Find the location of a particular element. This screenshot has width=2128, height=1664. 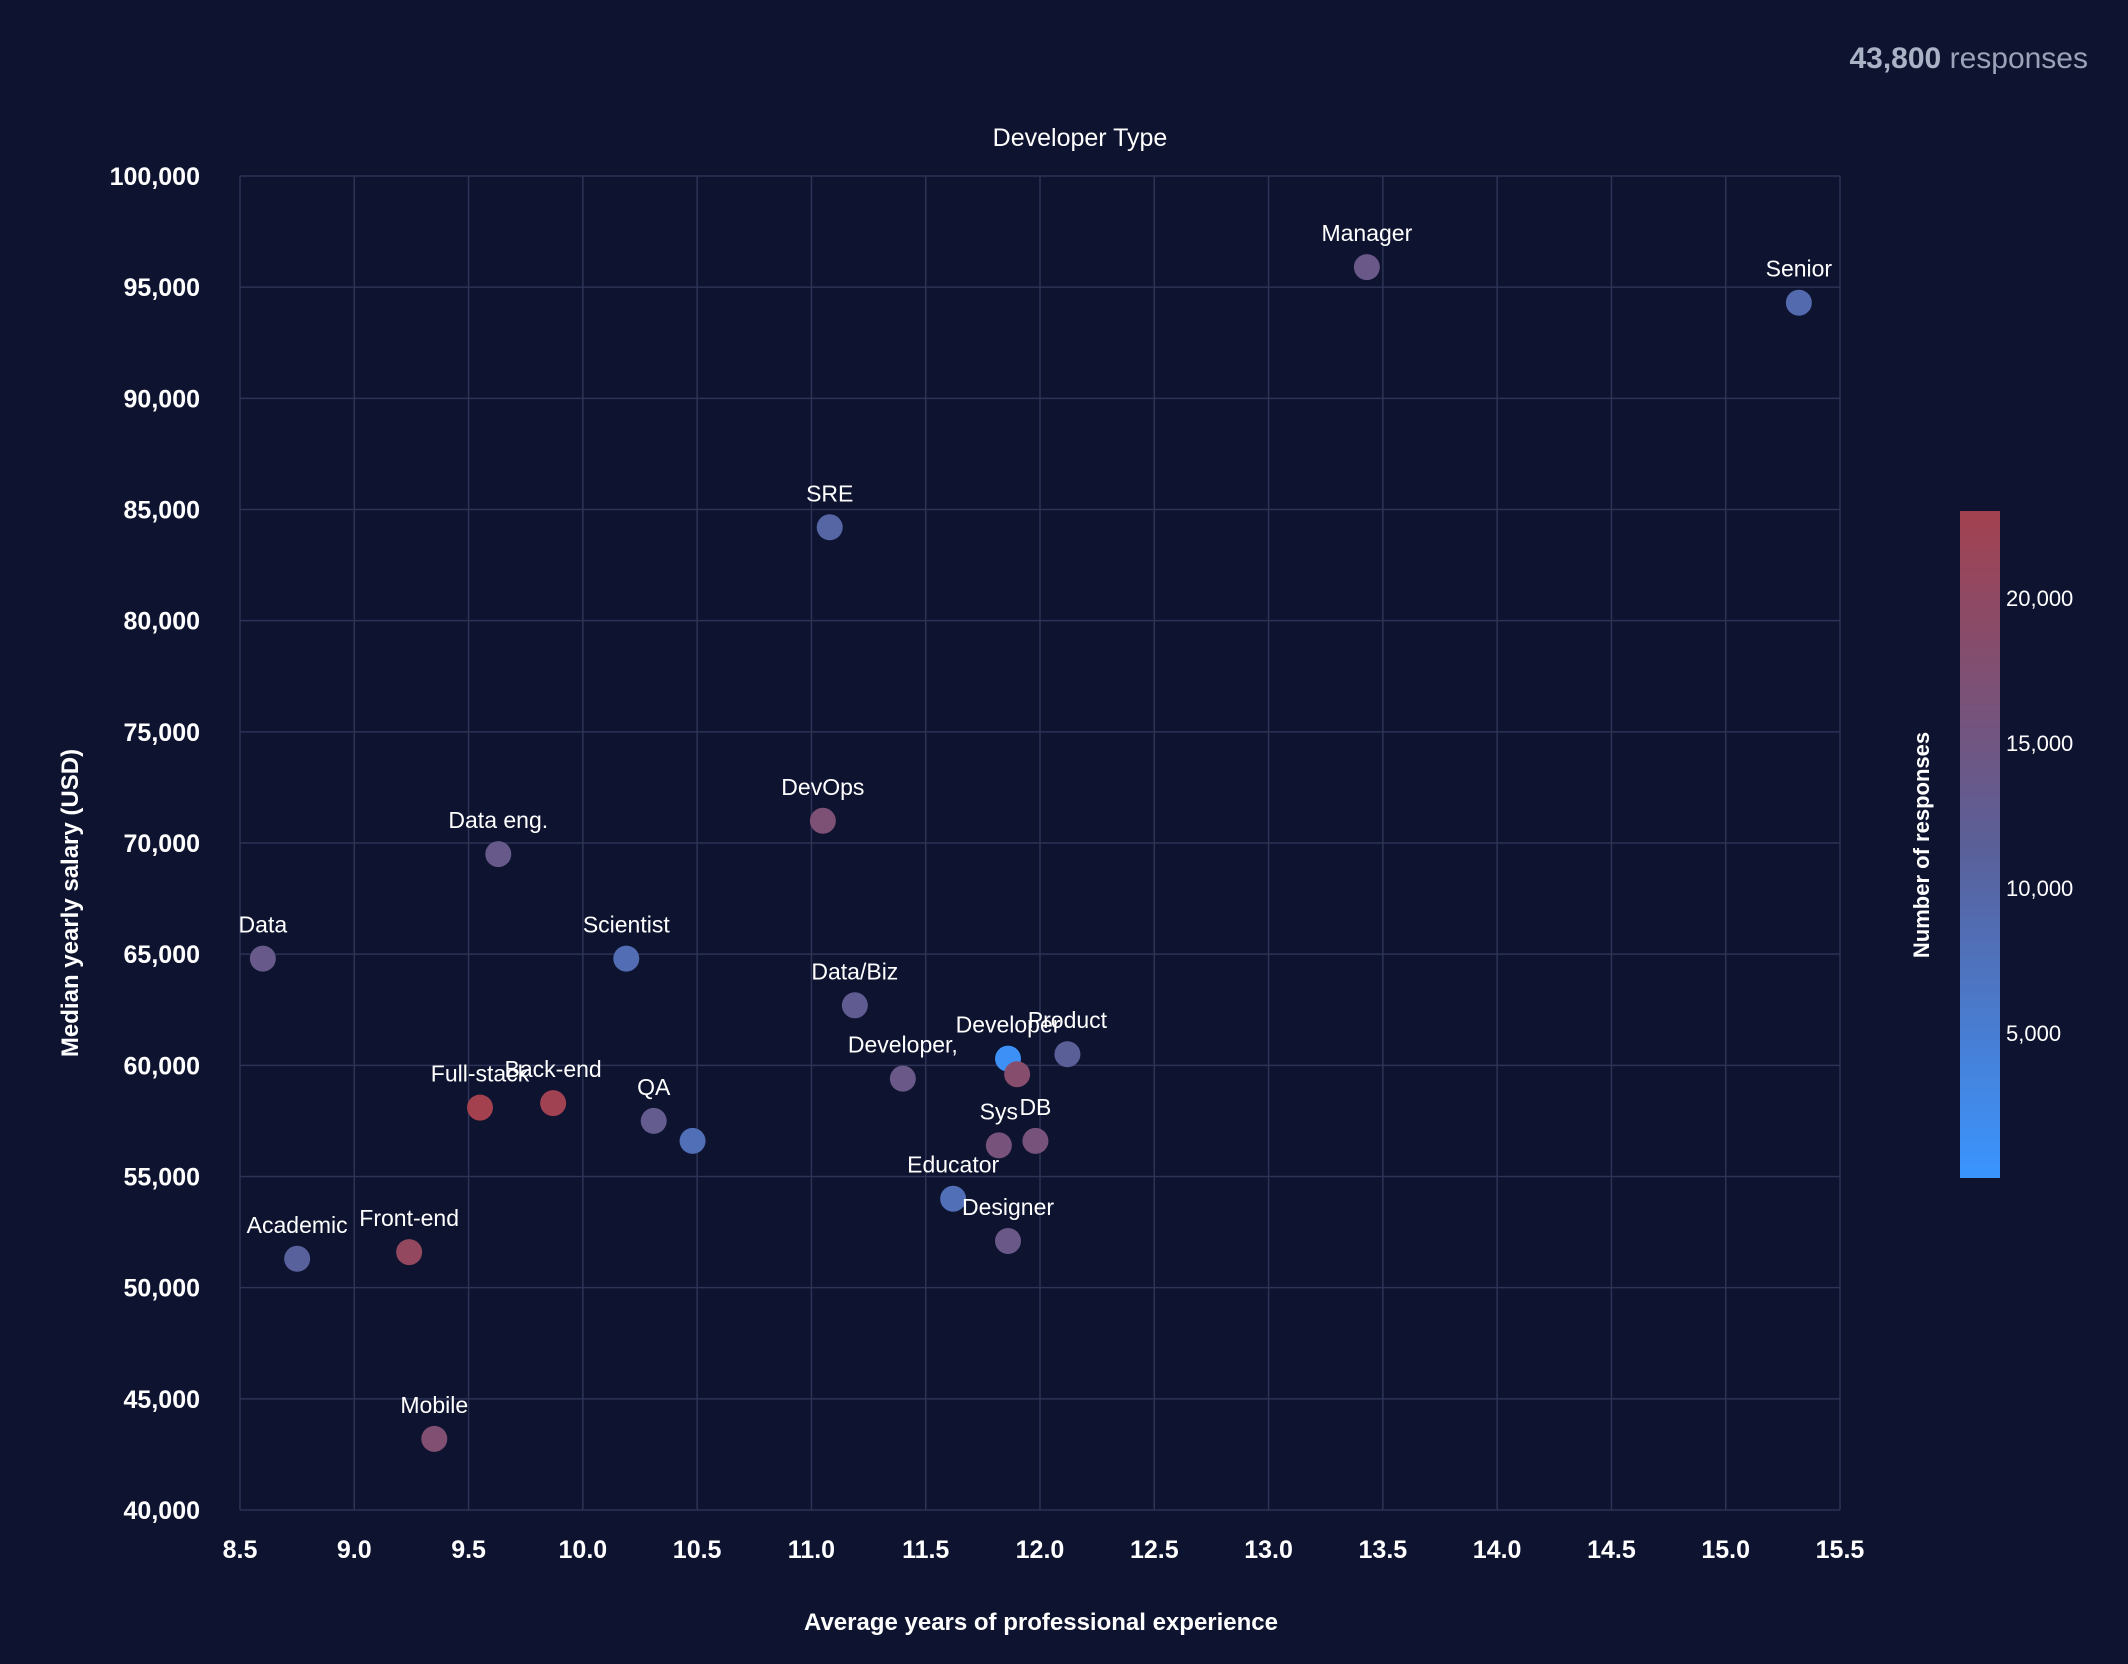

x-axis-label: Average years of professional experience is located at coordinates (1041, 1622).